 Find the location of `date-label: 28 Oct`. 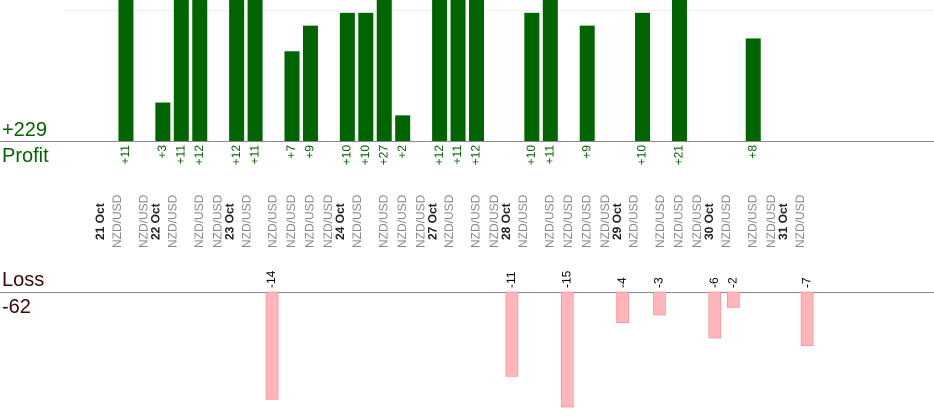

date-label: 28 Oct is located at coordinates (506, 221).